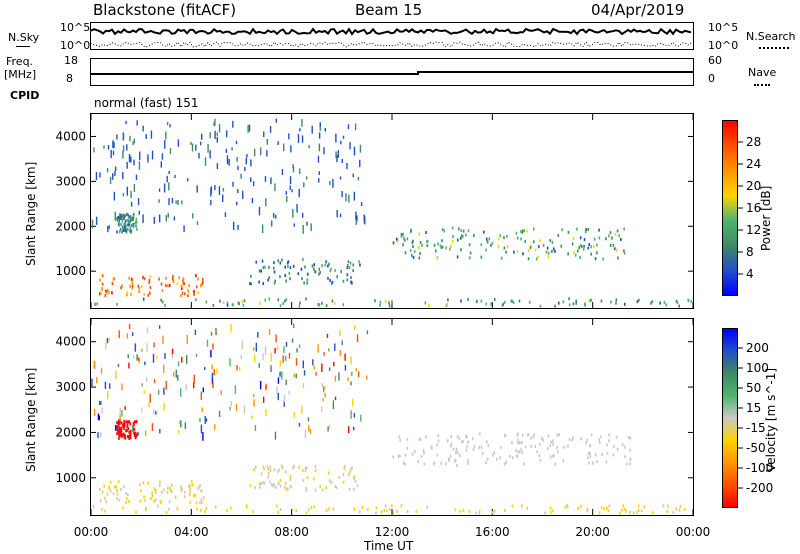 This screenshot has height=554, width=800. What do you see at coordinates (730, 208) in the screenshot?
I see `power-colorbar` at bounding box center [730, 208].